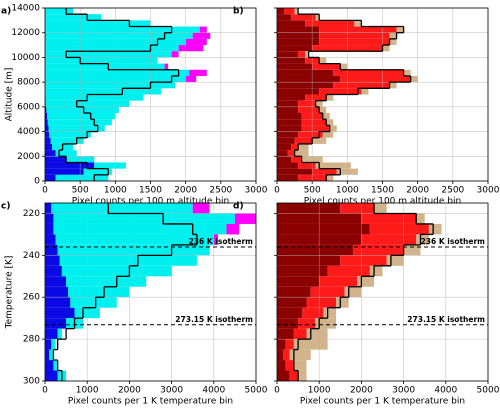  I want to click on y-tick-label: 240, so click(31, 256).